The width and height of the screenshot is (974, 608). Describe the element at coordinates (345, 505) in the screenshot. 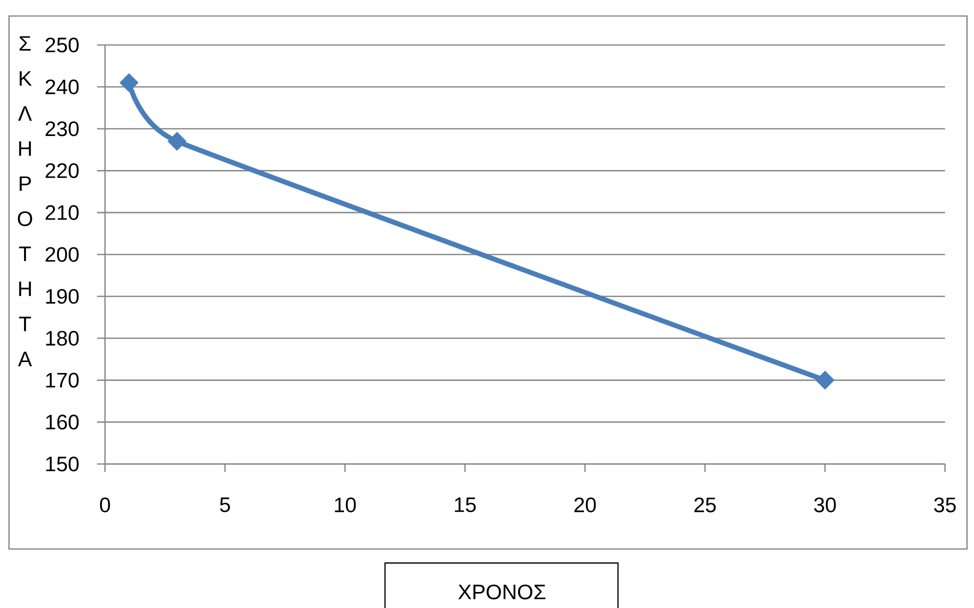

I see `x-tick-label: 10` at that location.